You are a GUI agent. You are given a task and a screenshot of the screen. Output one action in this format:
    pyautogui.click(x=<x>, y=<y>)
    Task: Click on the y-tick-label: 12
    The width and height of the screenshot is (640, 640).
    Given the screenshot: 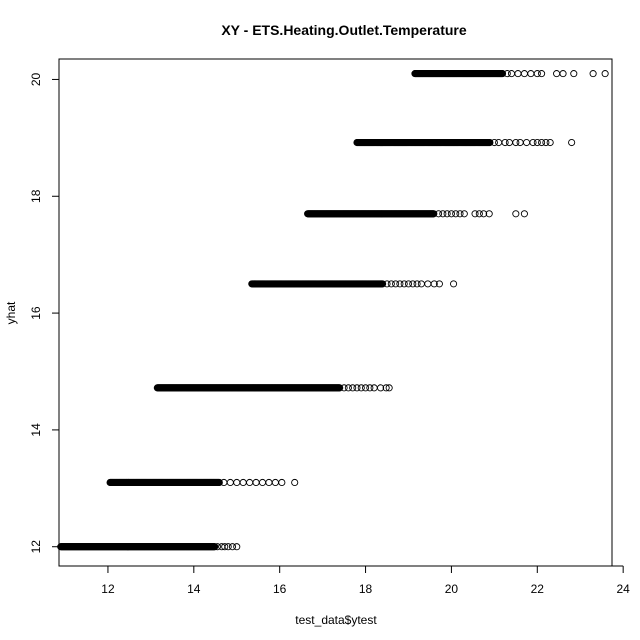 What is the action you would take?
    pyautogui.click(x=36, y=547)
    